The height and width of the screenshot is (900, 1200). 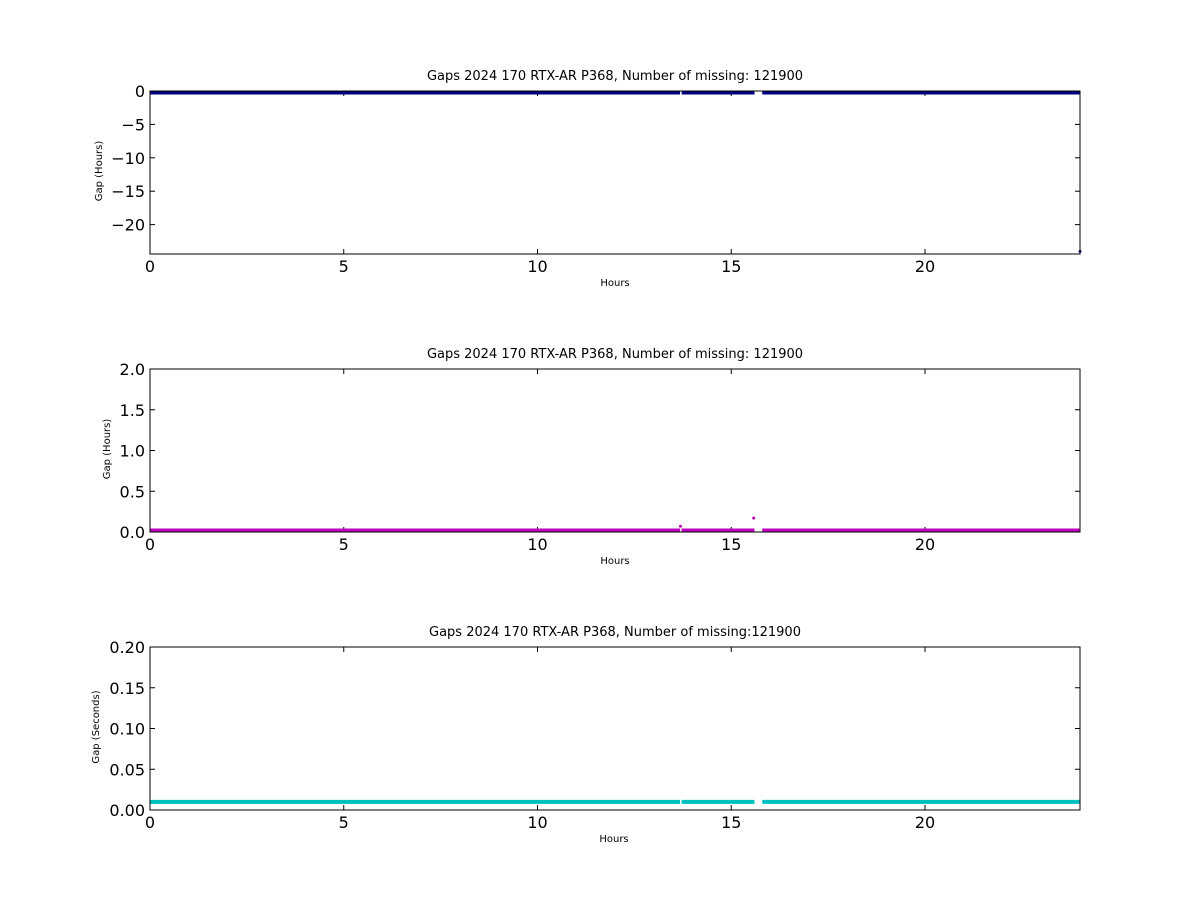 I want to click on y-tick-label: −5, so click(x=133, y=124).